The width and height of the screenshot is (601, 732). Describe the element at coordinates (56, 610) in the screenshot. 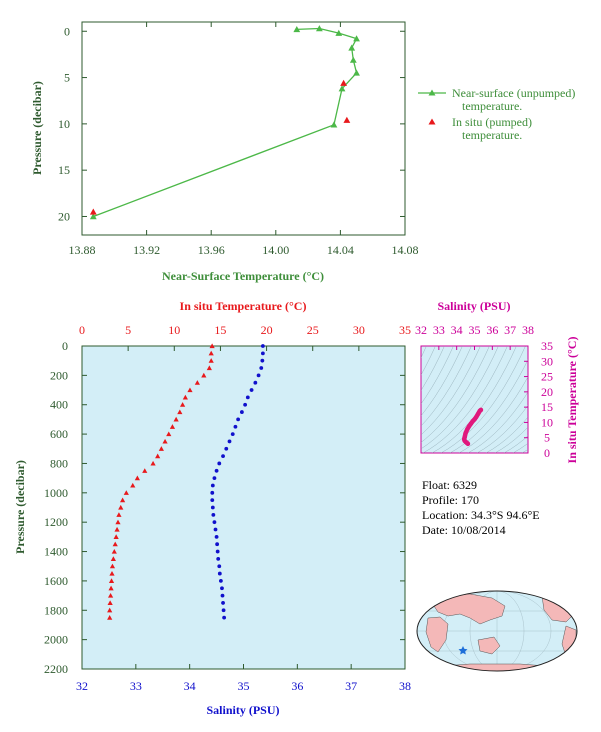

I see `y-tick-label: 1800` at that location.